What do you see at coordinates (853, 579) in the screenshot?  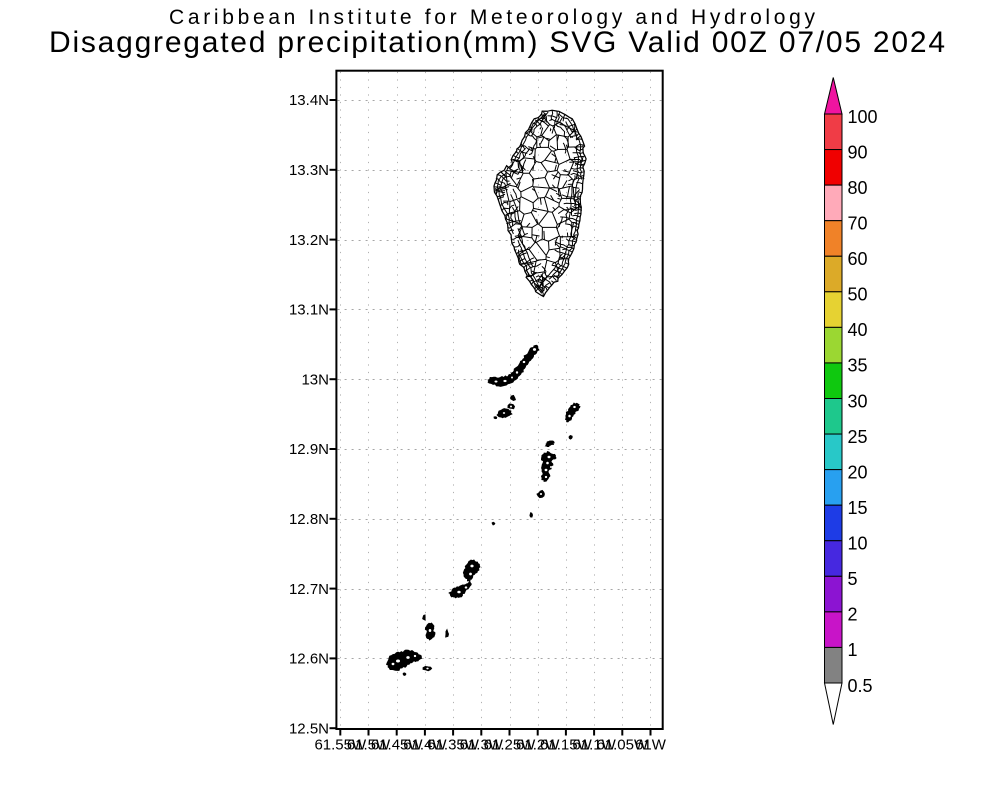 I see `svg-text: 5` at bounding box center [853, 579].